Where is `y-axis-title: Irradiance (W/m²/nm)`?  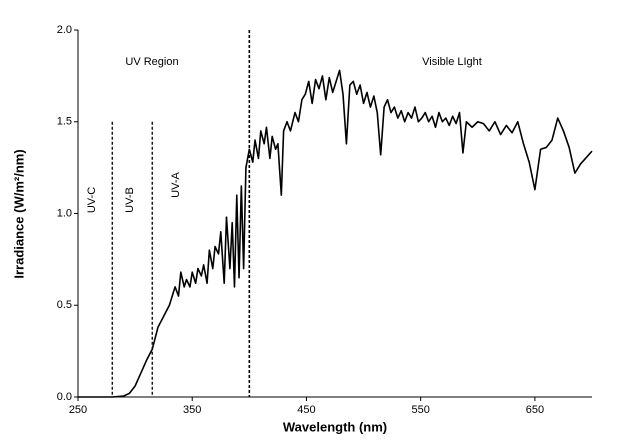 y-axis-title: Irradiance (W/m²/nm) is located at coordinates (18, 213).